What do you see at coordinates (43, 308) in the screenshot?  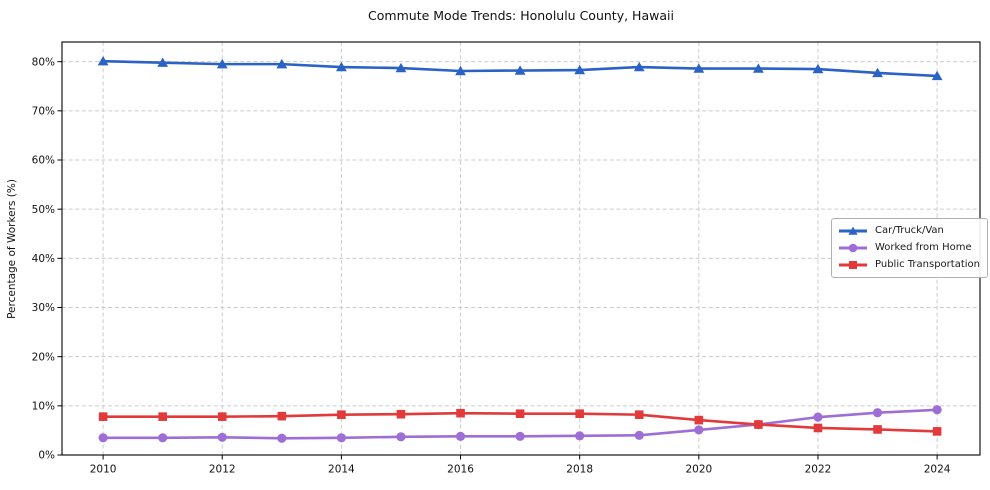 I see `y-tick-label: 30%` at bounding box center [43, 308].